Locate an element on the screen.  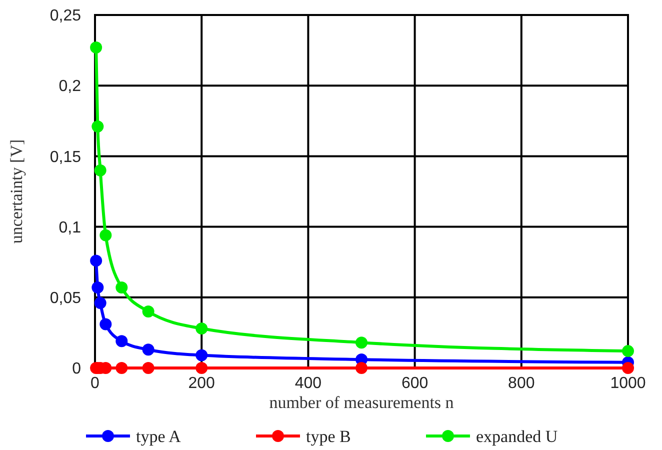
y-axis-title: uncertainty [V] is located at coordinates (16, 191).